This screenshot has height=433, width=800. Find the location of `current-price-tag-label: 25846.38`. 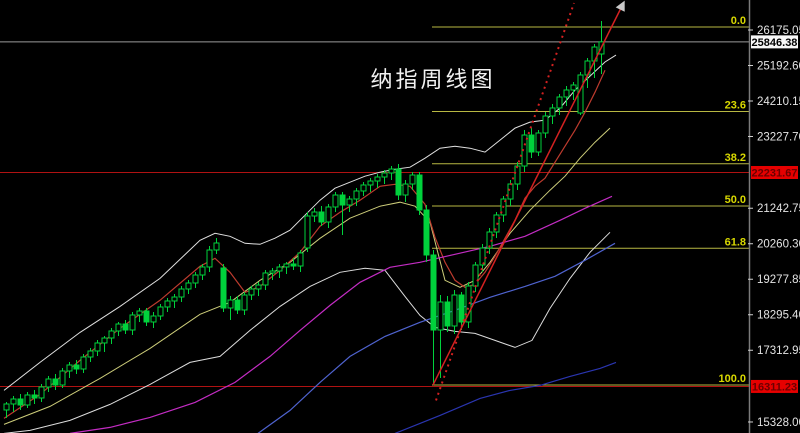

current-price-tag-label: 25846.38 is located at coordinates (775, 43).